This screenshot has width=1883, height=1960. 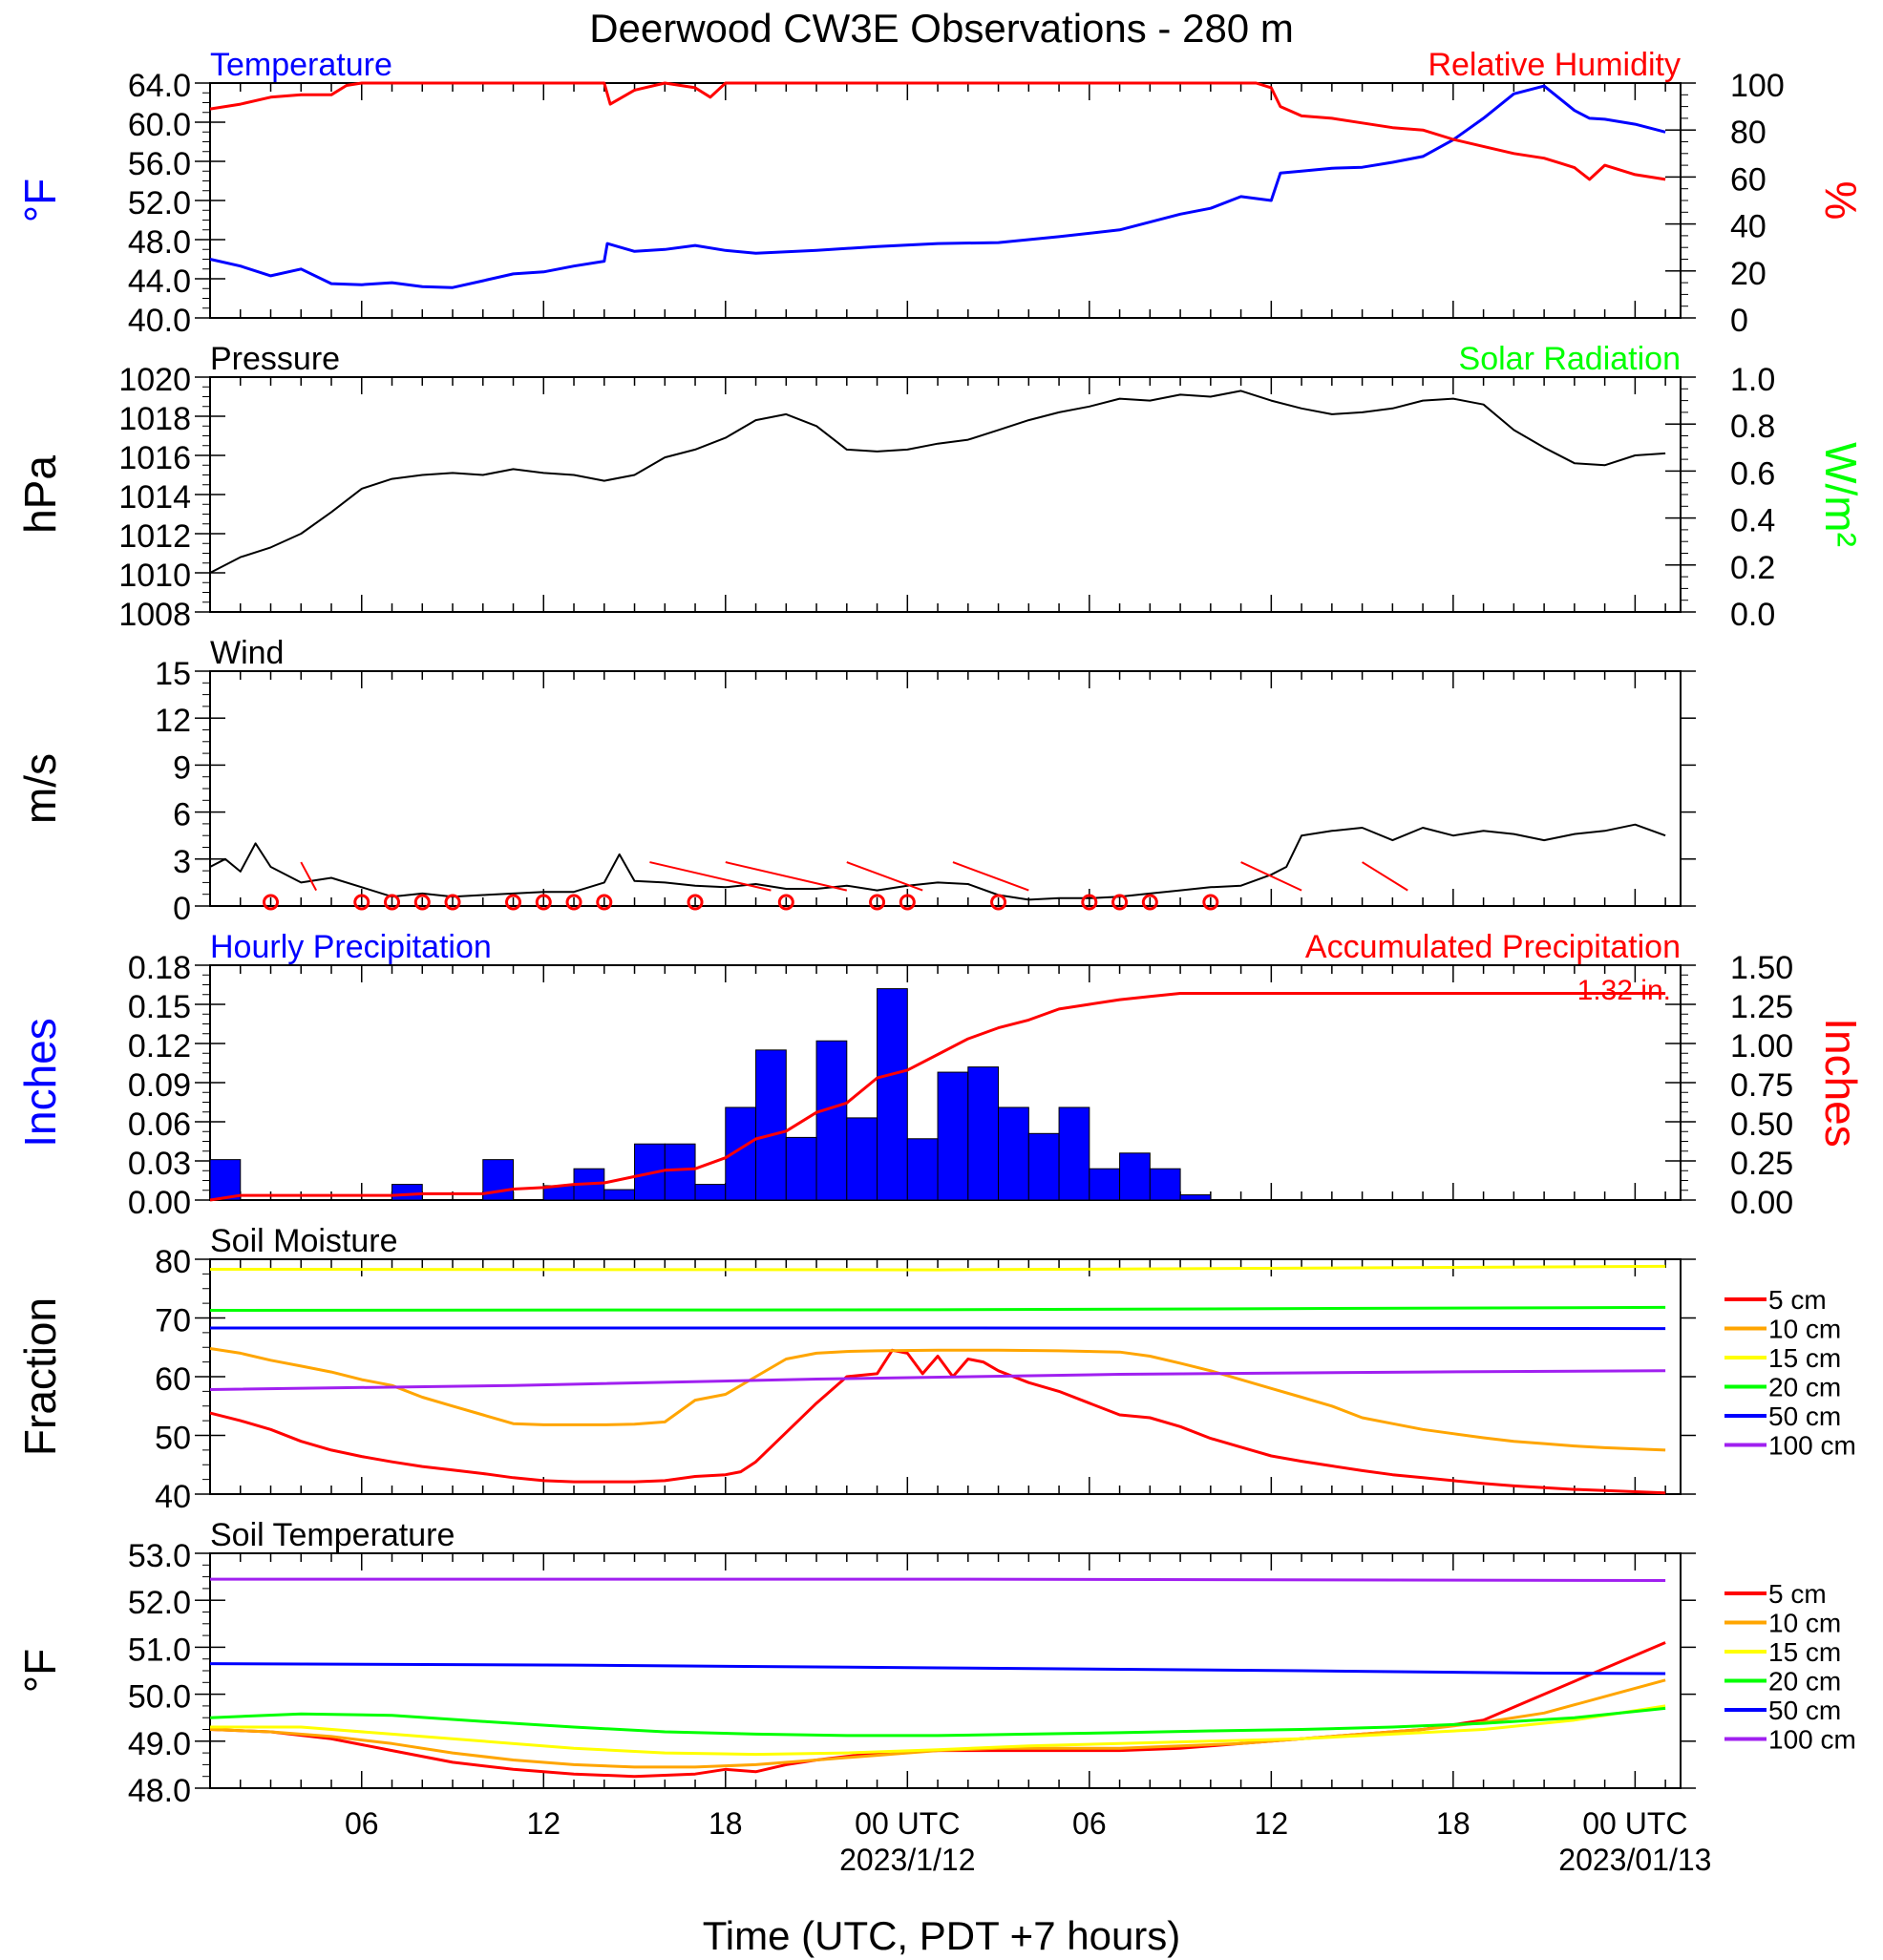 What do you see at coordinates (173, 1497) in the screenshot?
I see `y-tick-label: 40` at bounding box center [173, 1497].